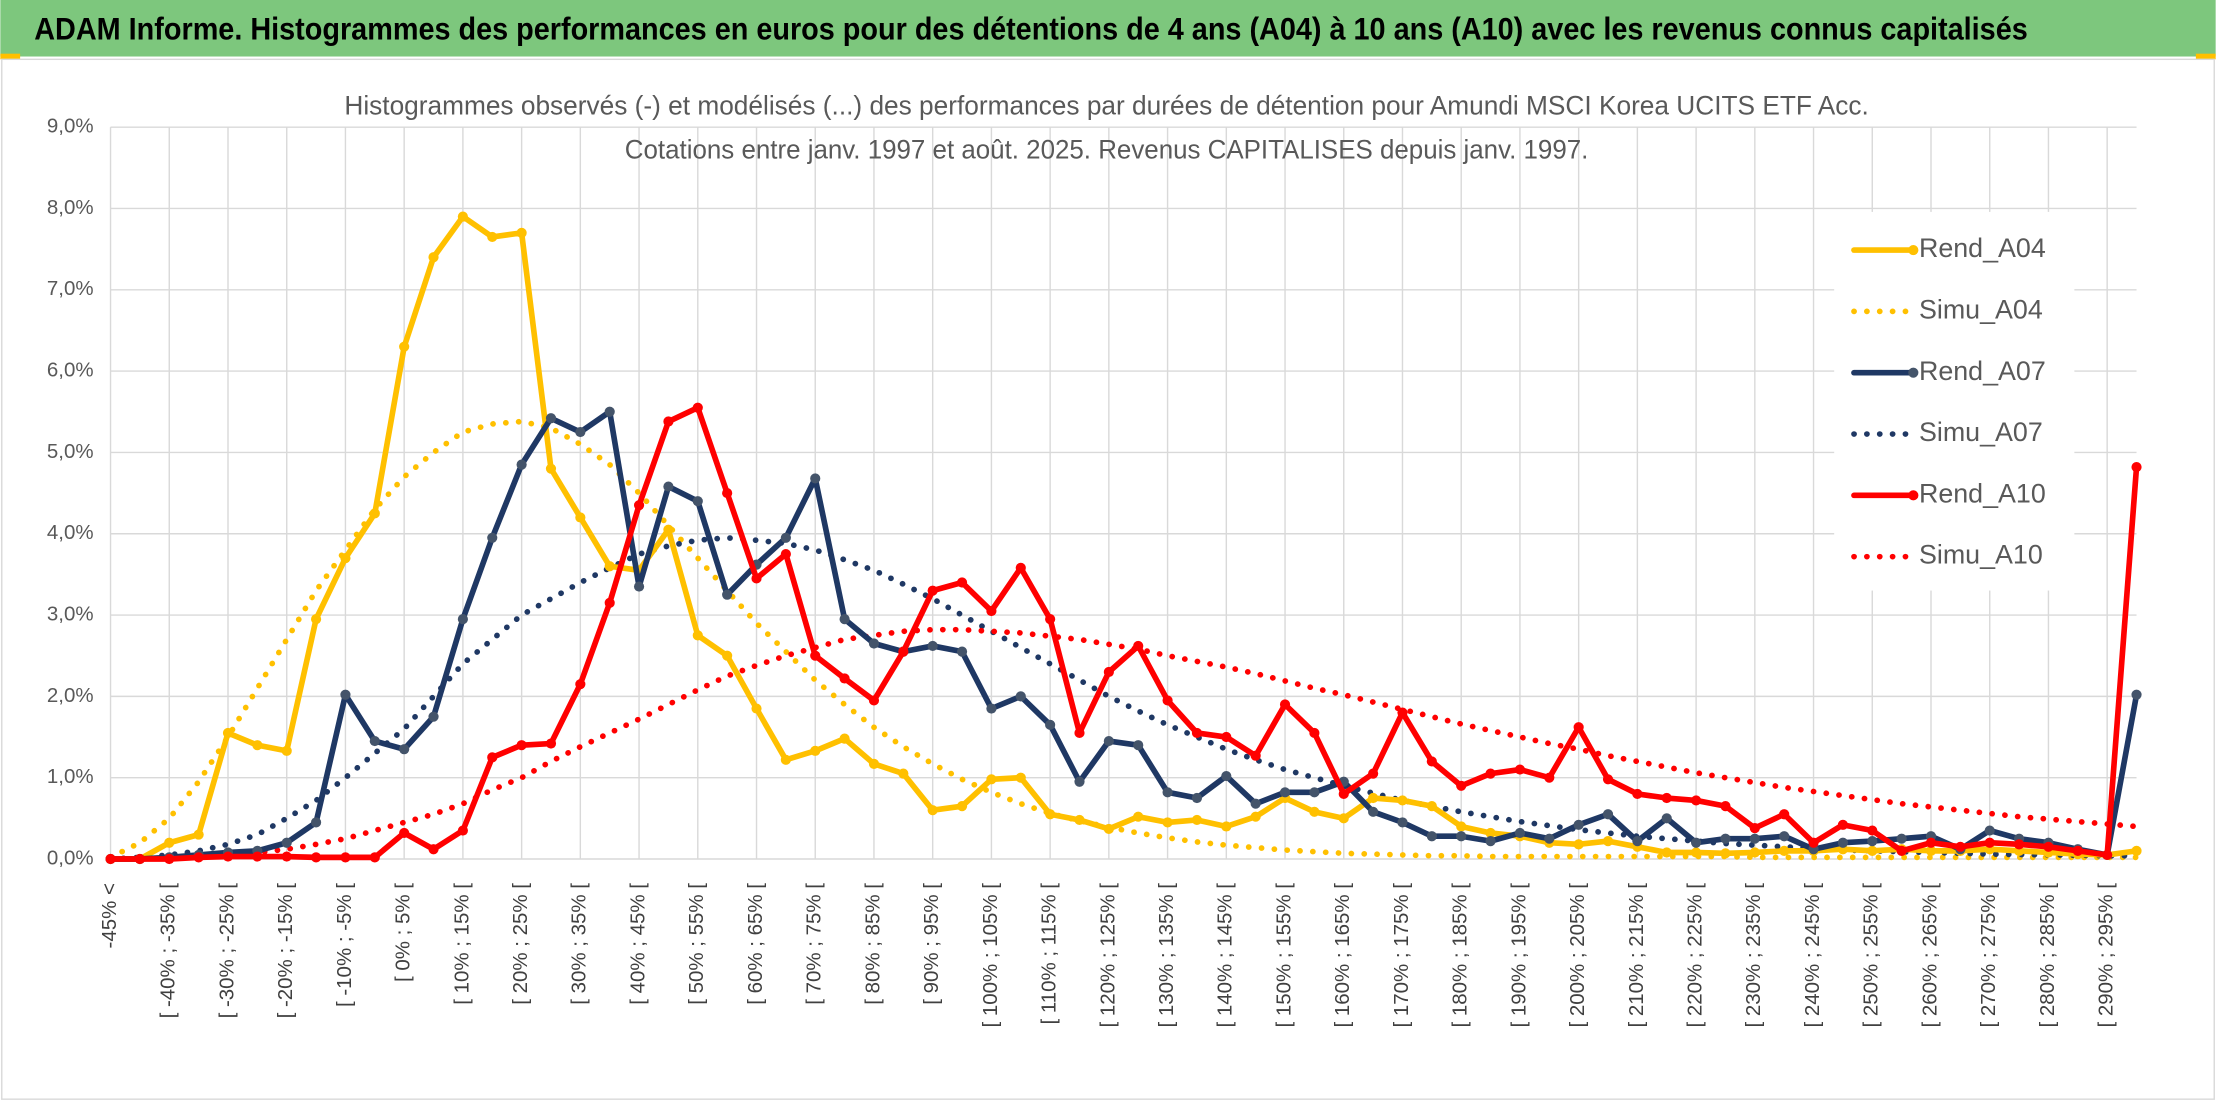 The height and width of the screenshot is (1102, 2216). What do you see at coordinates (1107, 955) in the screenshot?
I see `x-tick-label: [ 120% ; 125% [` at bounding box center [1107, 955].